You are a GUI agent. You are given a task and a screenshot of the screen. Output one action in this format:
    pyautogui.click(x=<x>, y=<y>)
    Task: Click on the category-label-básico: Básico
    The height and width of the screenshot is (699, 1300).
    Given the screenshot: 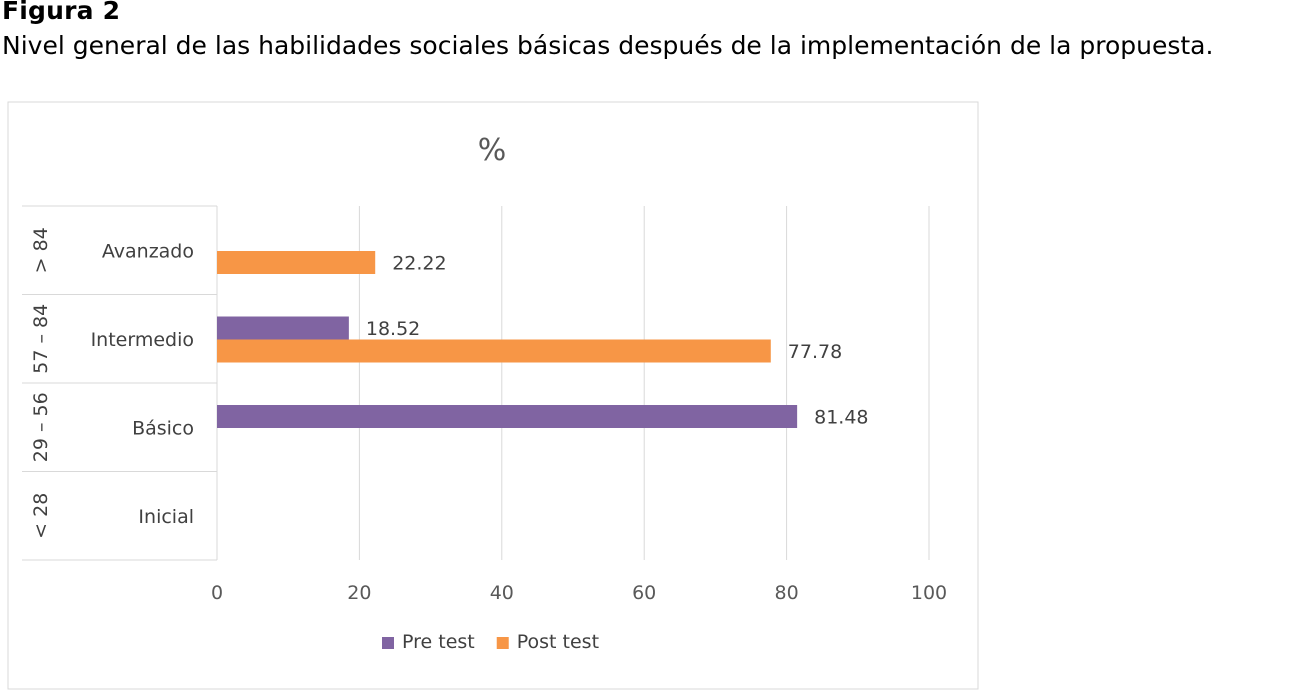 What is the action you would take?
    pyautogui.click(x=163, y=428)
    